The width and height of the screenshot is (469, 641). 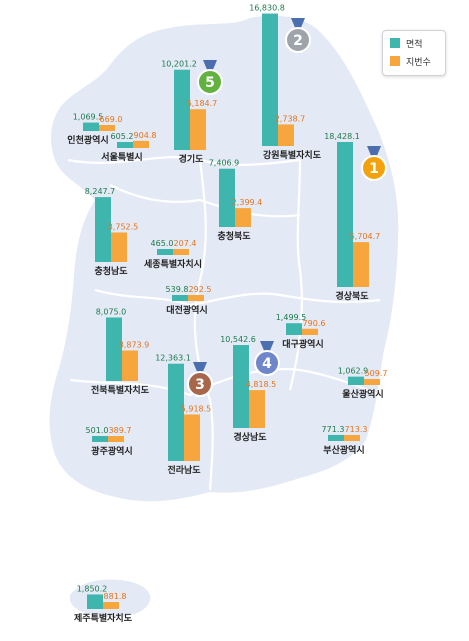 What do you see at coordinates (200, 289) in the screenshot?
I see `value-label-lots-daejeon: 292.5` at bounding box center [200, 289].